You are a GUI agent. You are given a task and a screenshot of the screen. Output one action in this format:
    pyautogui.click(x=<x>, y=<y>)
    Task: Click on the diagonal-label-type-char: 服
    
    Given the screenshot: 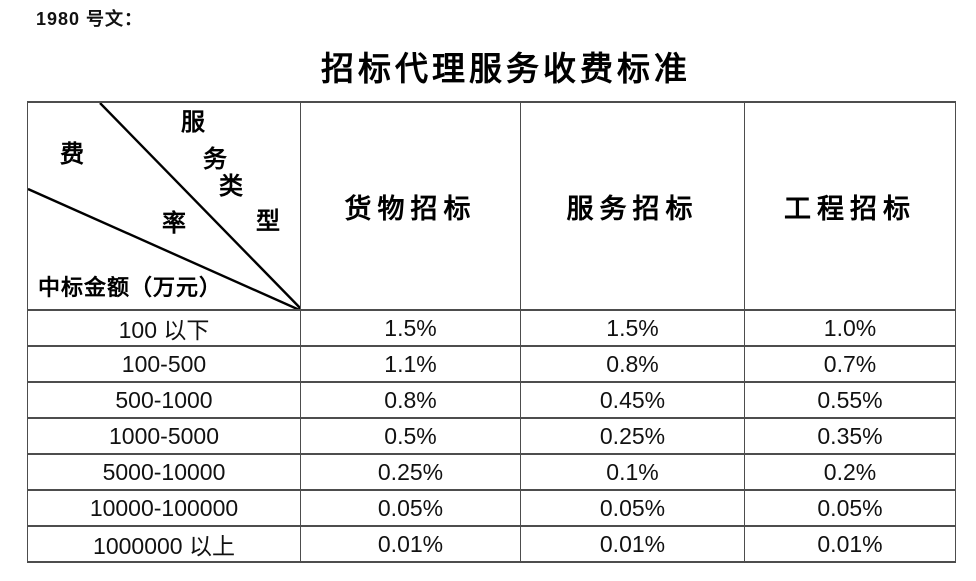 What is the action you would take?
    pyautogui.click(x=193, y=123)
    